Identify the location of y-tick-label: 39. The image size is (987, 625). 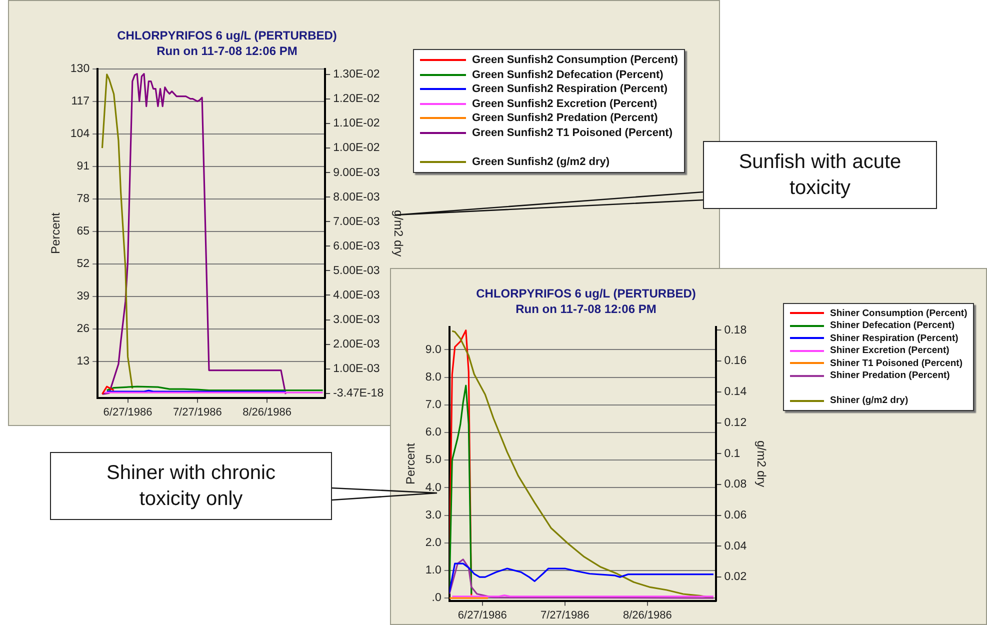
(83, 296).